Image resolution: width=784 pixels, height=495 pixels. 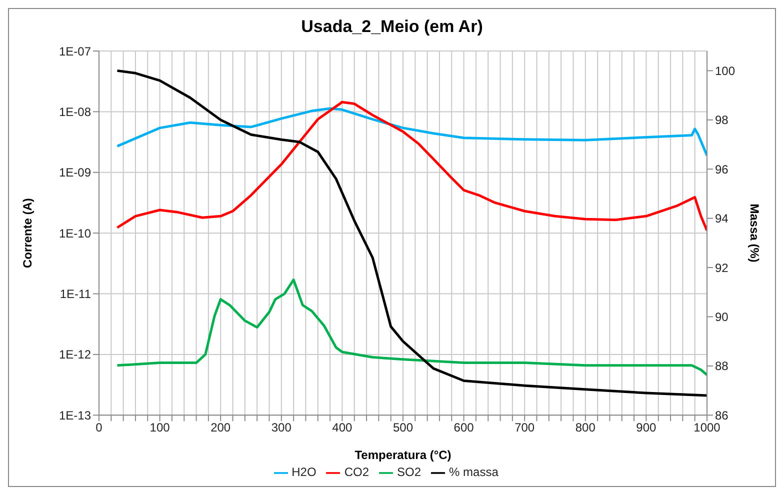 I want to click on legend-label: CO2, so click(x=356, y=472).